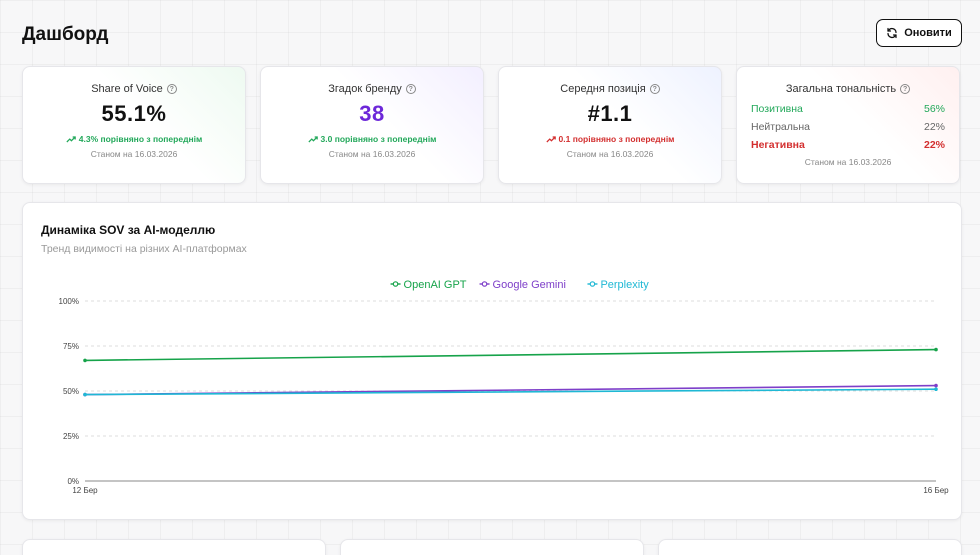 This screenshot has height=555, width=980. Describe the element at coordinates (616, 139) in the screenshot. I see `kpi-delta-text: 0.1 порівняно з попереднім` at that location.